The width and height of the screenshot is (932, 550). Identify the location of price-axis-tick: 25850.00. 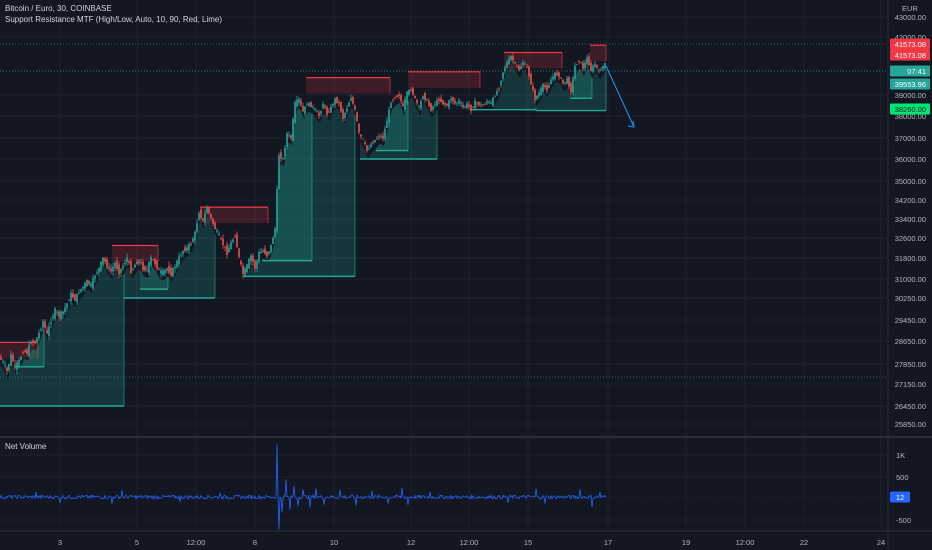
(910, 424).